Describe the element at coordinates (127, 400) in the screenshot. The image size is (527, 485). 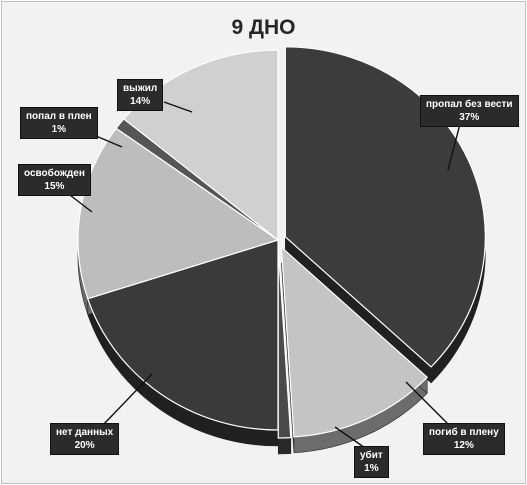
I see `leader-line-no-data` at that location.